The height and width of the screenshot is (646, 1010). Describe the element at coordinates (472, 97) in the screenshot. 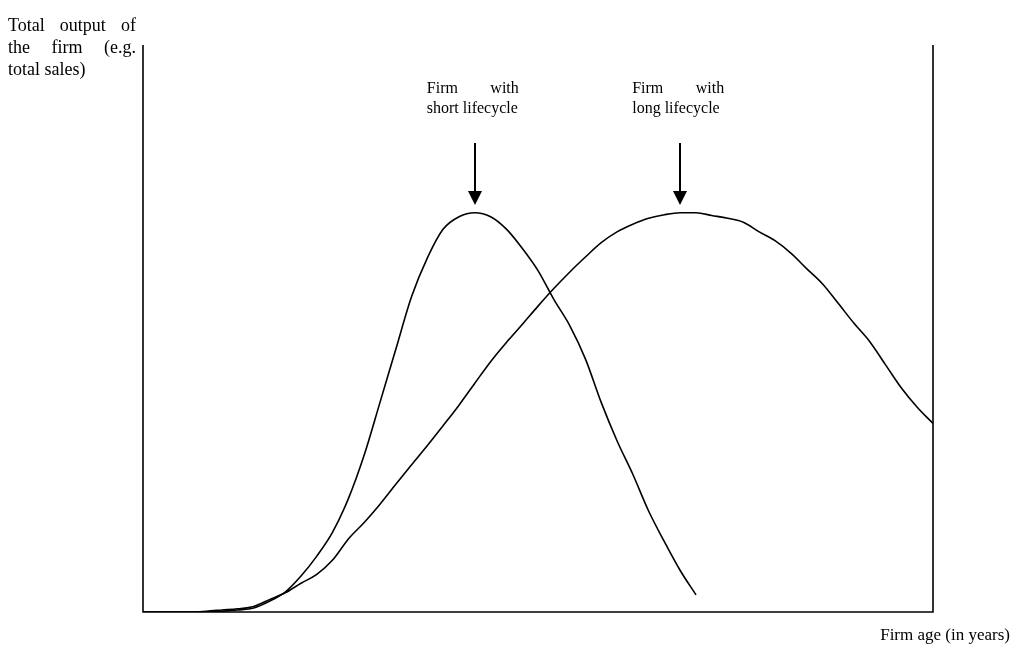

I see `text: Firm with short lifecycle` at that location.